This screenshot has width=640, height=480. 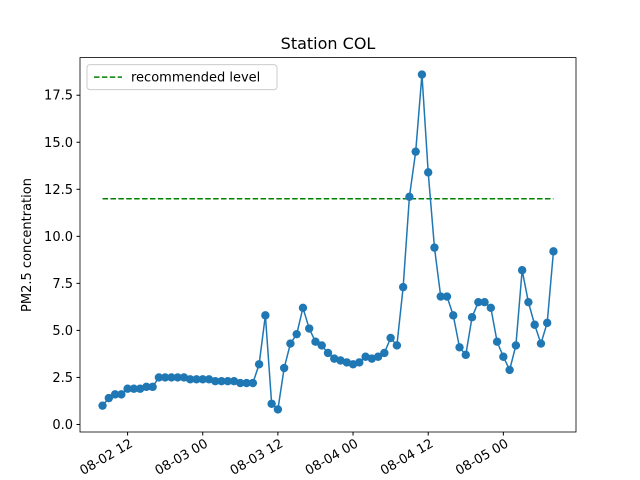 I want to click on y-tick-label: 7.5, so click(x=62, y=284).